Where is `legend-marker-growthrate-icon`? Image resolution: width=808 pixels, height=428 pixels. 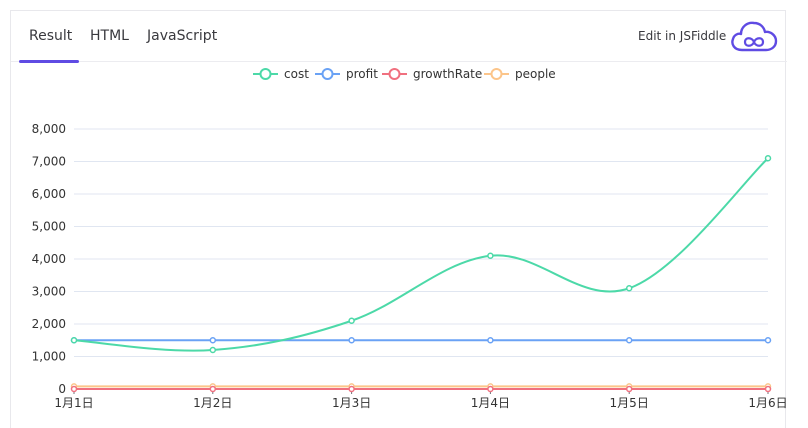 legend-marker-growthrate-icon is located at coordinates (394, 74).